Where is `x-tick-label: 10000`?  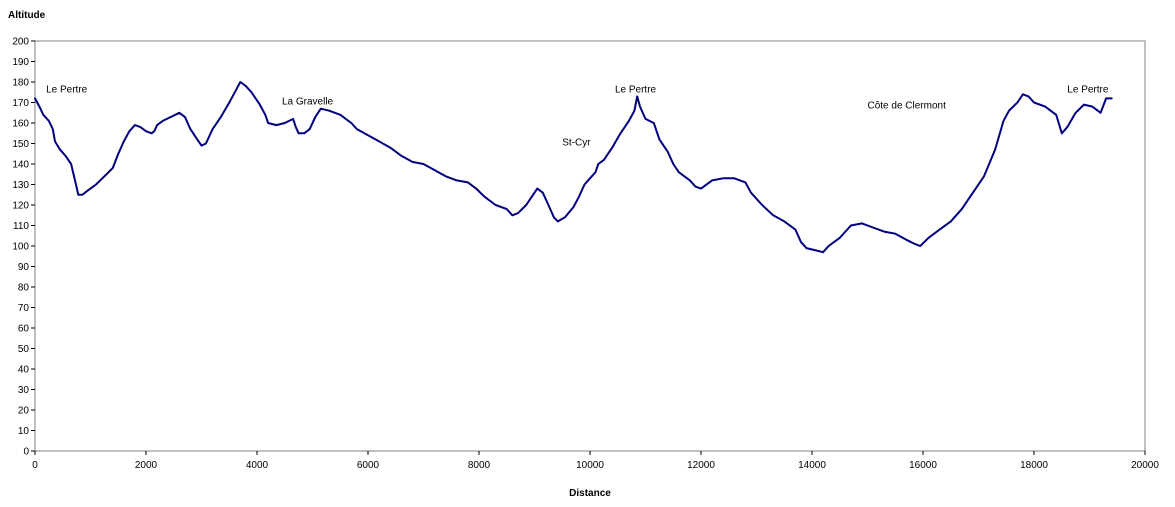
x-tick-label: 10000 is located at coordinates (590, 465).